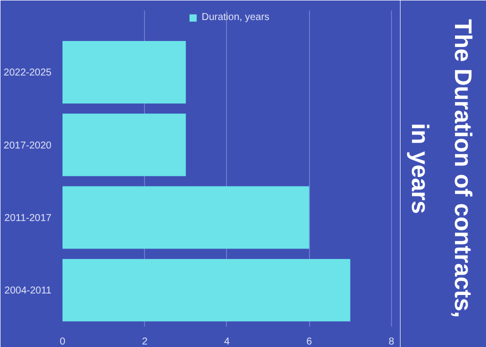 This screenshot has width=486, height=347. I want to click on y-tick-label: 2004-2011, so click(28, 291).